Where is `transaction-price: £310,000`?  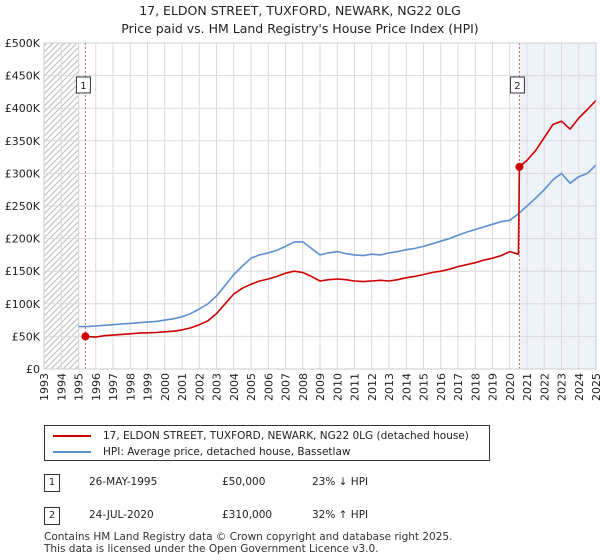 transaction-price: £310,000 is located at coordinates (247, 515).